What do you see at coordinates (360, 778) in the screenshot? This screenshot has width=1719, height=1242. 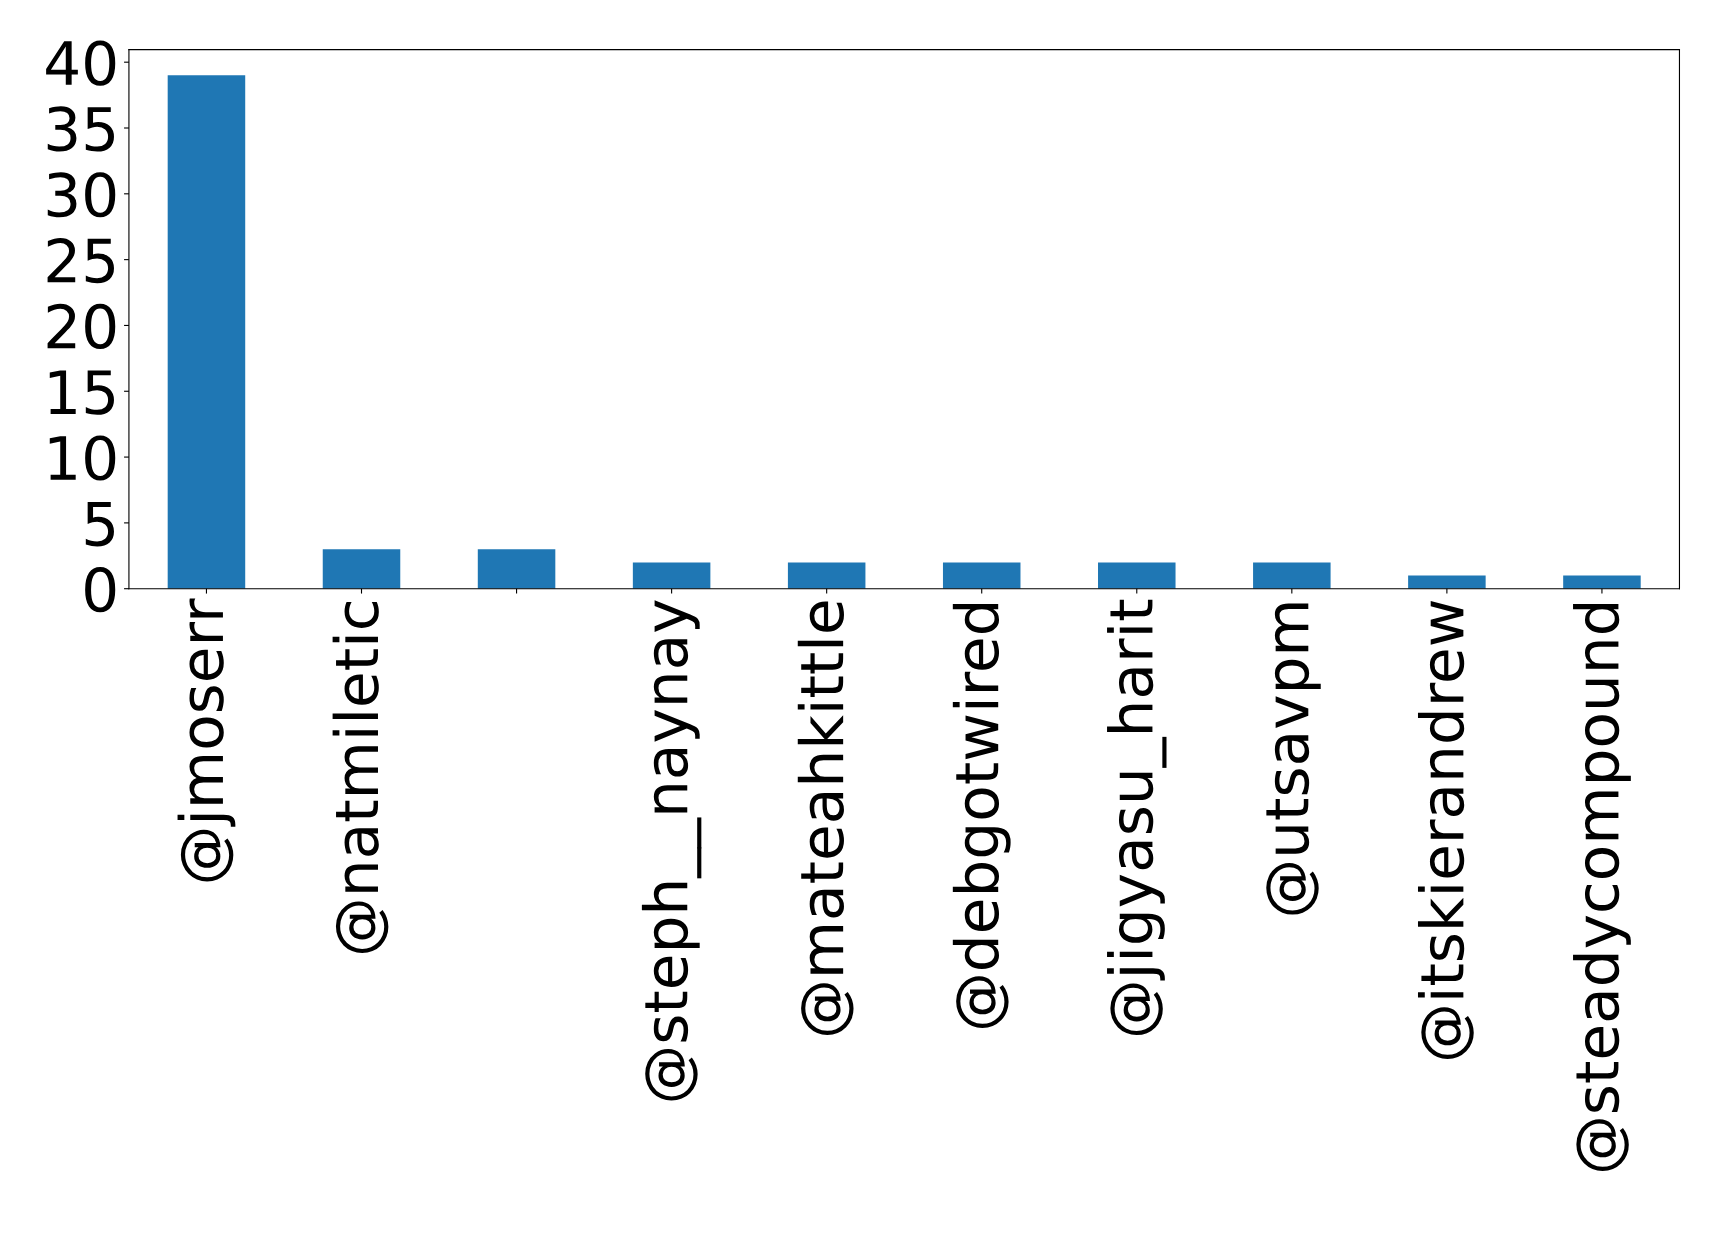 I see `x-tick-label: @natmiletic` at bounding box center [360, 778].